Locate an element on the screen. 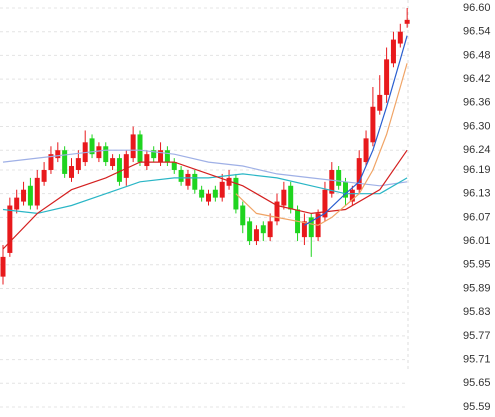 The height and width of the screenshot is (417, 495). y-tick-label: 95.59 is located at coordinates (477, 407).